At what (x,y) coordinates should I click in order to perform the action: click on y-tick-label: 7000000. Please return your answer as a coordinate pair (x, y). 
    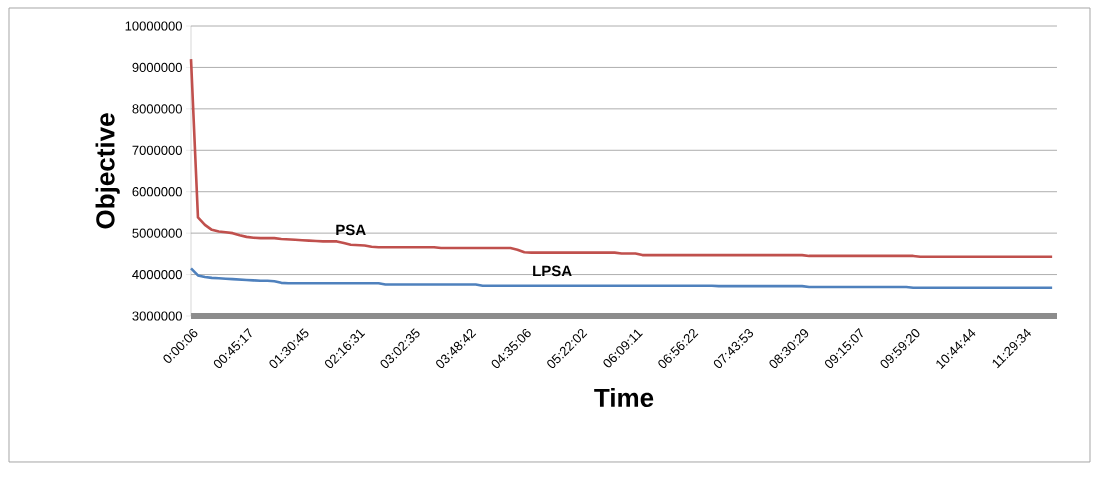
    Looking at the image, I should click on (157, 150).